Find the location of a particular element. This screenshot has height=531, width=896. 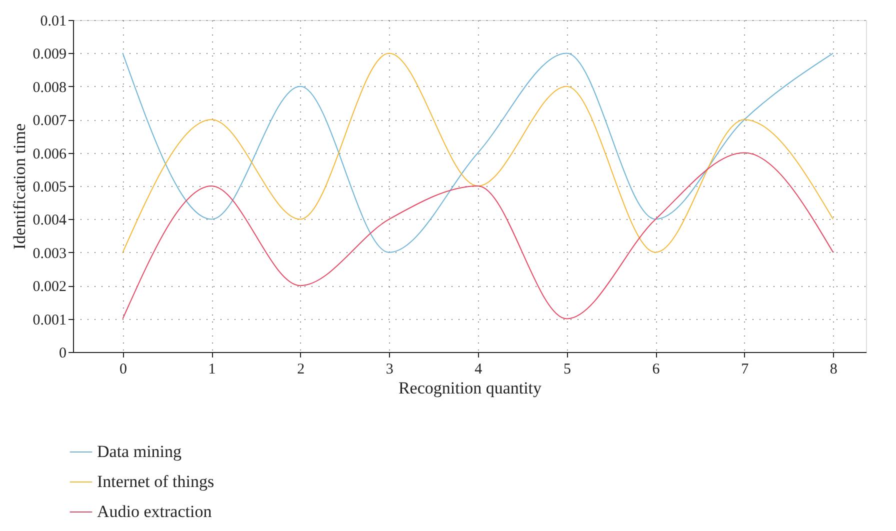

y-tick-label: 0.004 is located at coordinates (49, 220).